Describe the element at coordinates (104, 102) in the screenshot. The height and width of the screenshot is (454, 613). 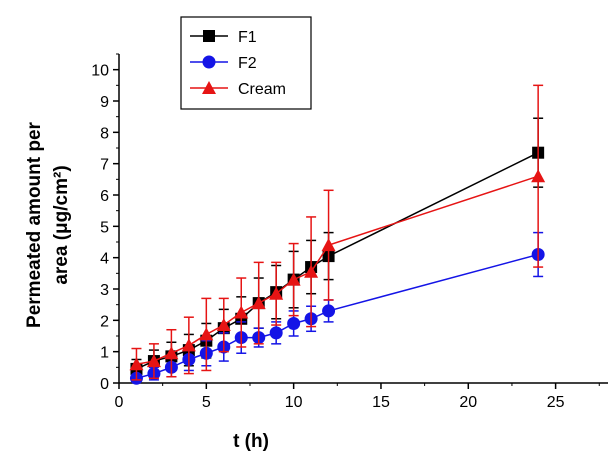
I see `y-tick-label: 9` at that location.